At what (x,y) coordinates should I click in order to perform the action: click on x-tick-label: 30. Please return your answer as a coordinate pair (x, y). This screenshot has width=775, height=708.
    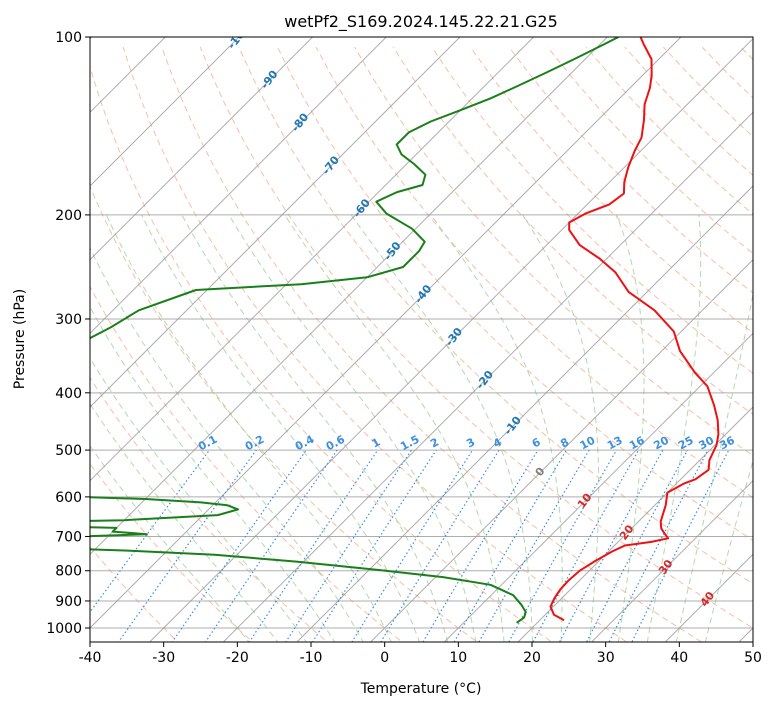
    Looking at the image, I should click on (606, 658).